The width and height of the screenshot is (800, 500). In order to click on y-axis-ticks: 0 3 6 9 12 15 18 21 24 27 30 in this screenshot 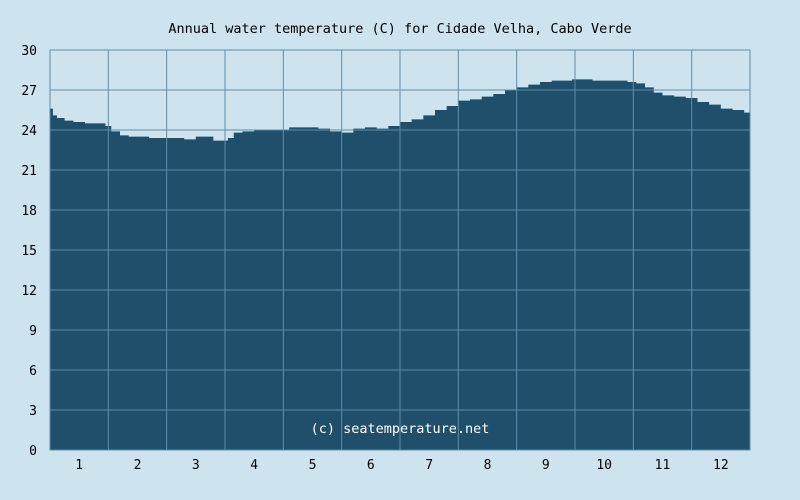, I will do `click(29, 251)`.